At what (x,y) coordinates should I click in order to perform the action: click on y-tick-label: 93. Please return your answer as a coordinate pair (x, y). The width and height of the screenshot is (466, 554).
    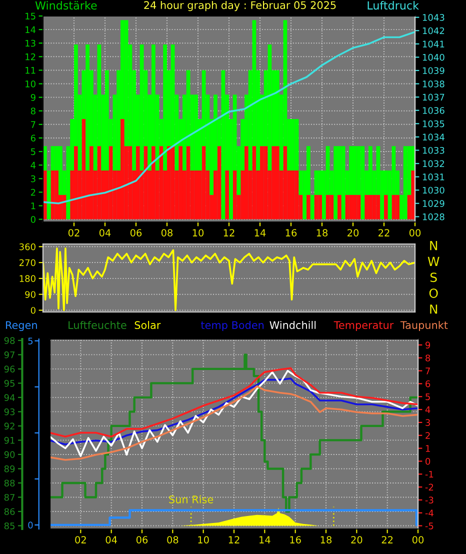
    Looking at the image, I should click on (9, 412).